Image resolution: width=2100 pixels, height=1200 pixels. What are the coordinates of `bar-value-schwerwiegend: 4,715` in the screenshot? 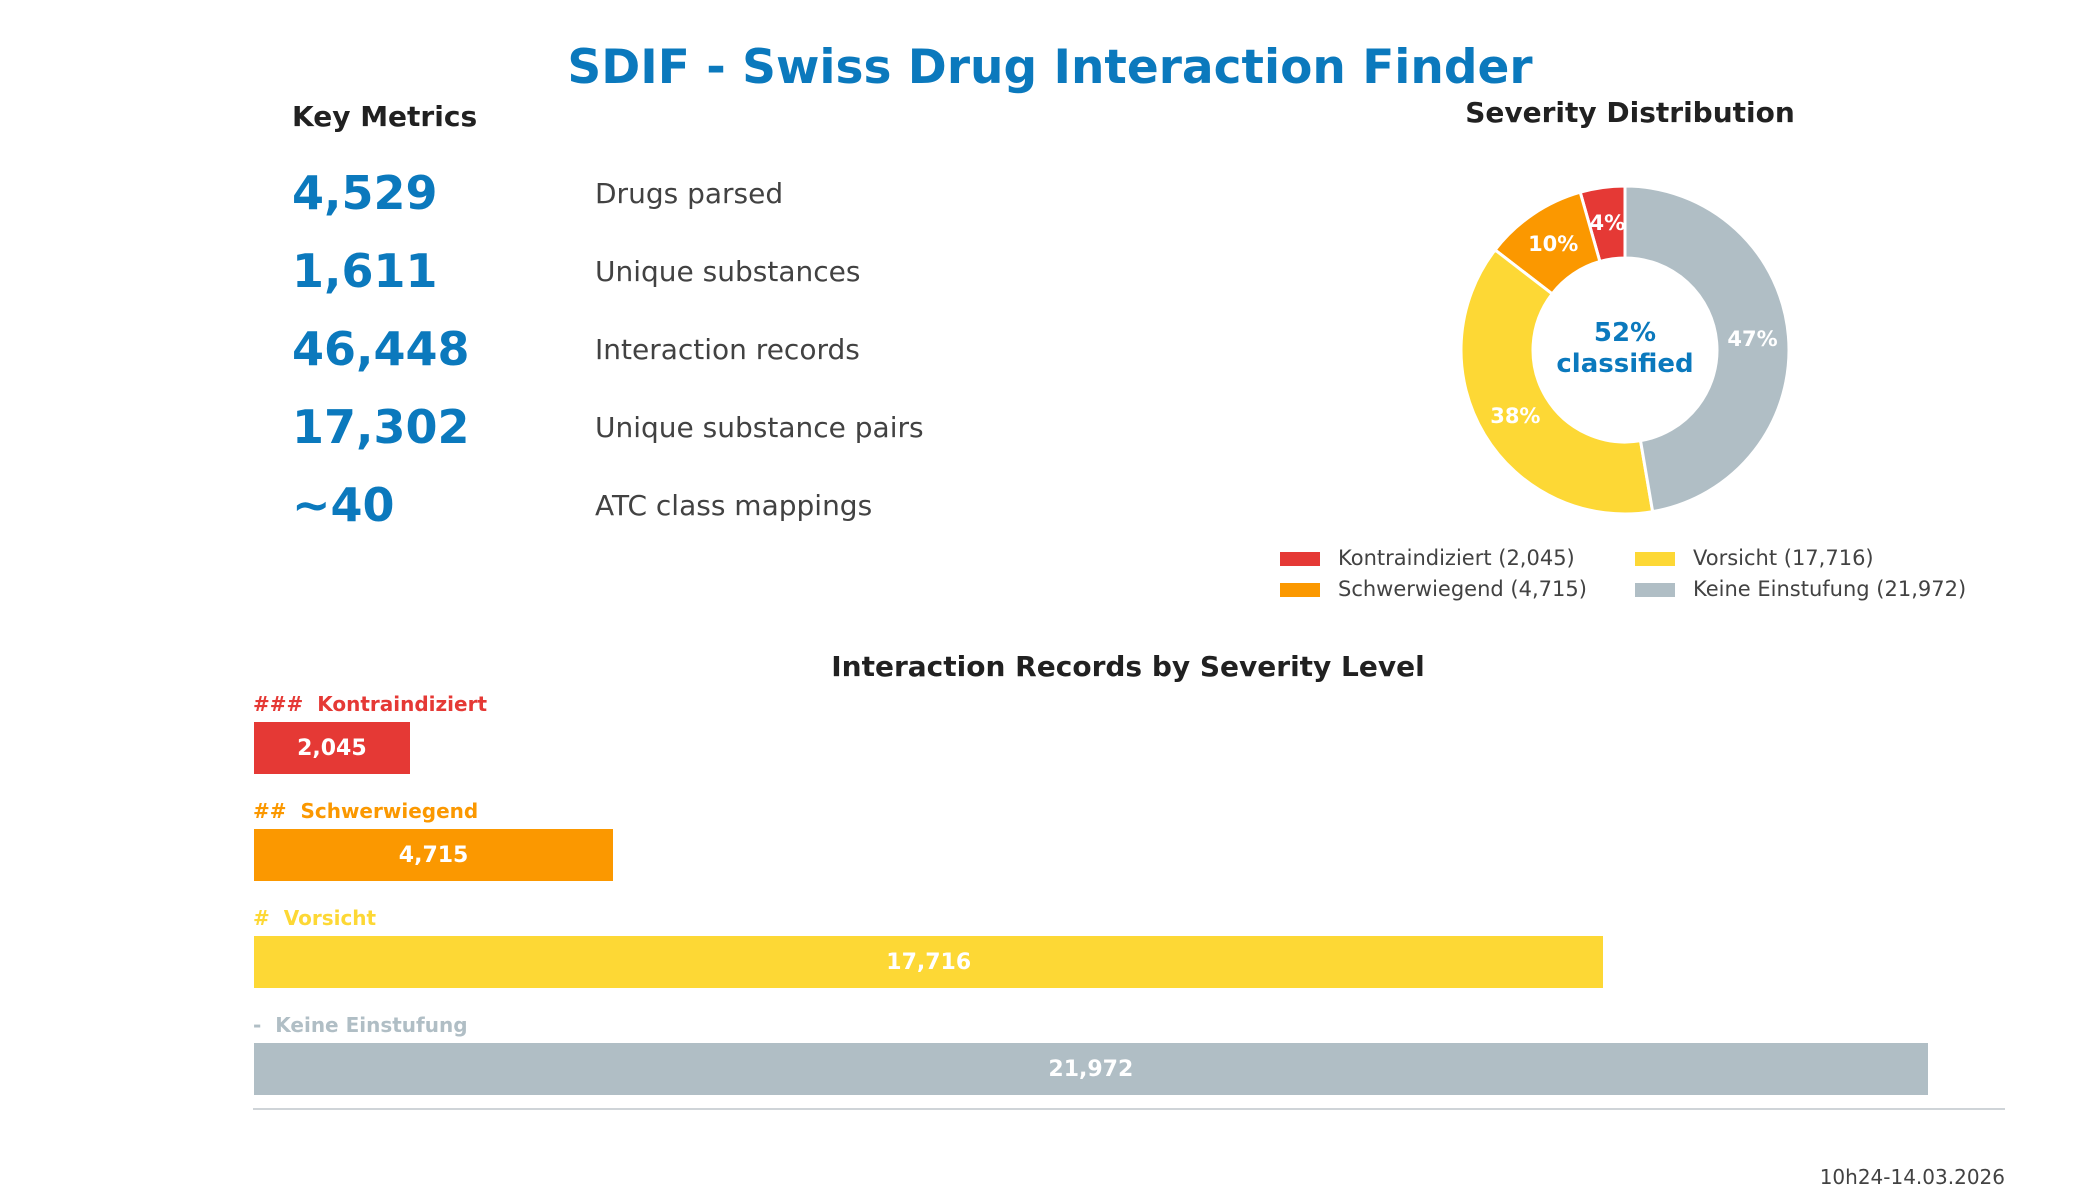 It's located at (433, 855).